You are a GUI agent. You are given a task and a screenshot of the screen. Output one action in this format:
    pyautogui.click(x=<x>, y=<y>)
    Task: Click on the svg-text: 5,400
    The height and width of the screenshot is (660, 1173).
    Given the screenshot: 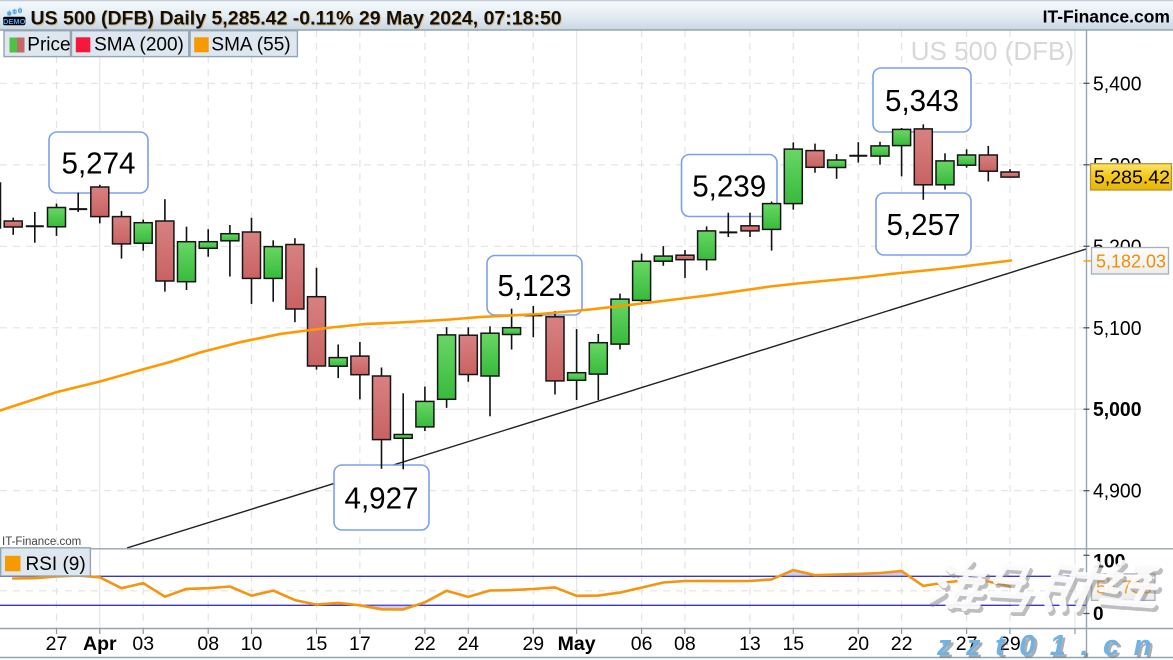 What is the action you would take?
    pyautogui.click(x=1117, y=84)
    